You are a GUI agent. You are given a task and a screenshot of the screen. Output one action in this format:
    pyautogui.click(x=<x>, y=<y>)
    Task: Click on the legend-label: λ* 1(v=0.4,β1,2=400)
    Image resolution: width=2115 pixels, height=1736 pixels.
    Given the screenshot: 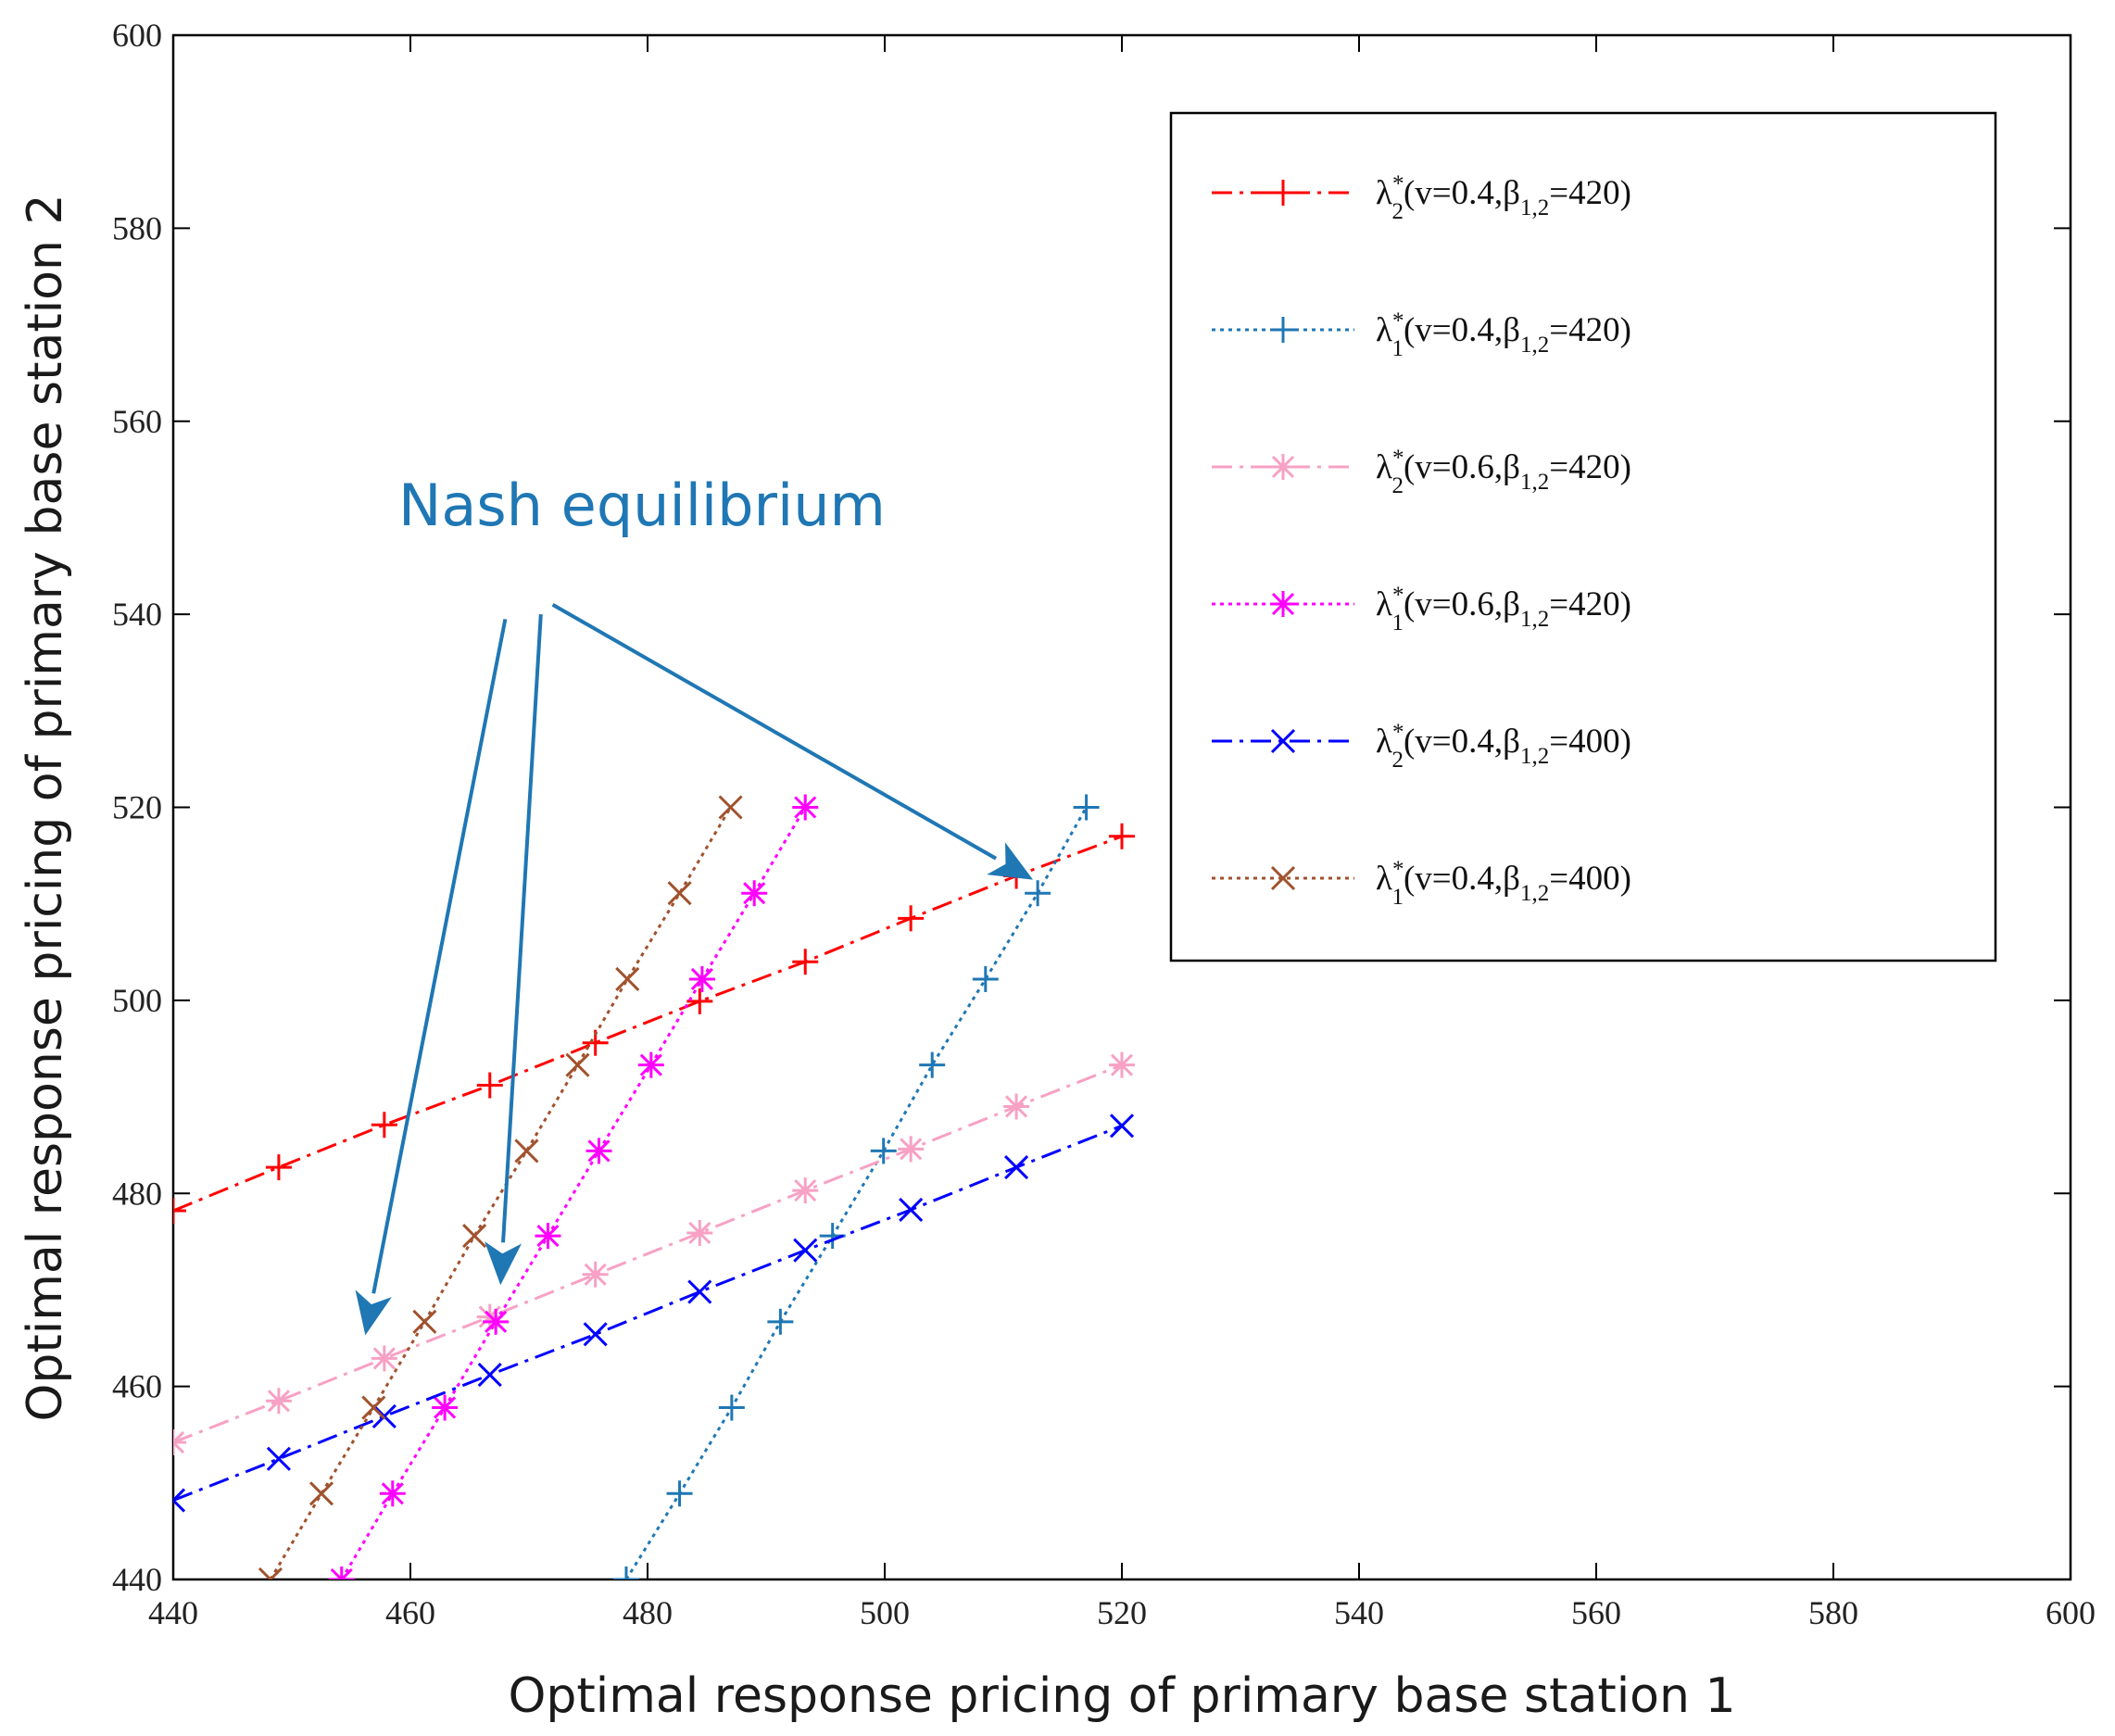 What is the action you would take?
    pyautogui.click(x=1503, y=883)
    